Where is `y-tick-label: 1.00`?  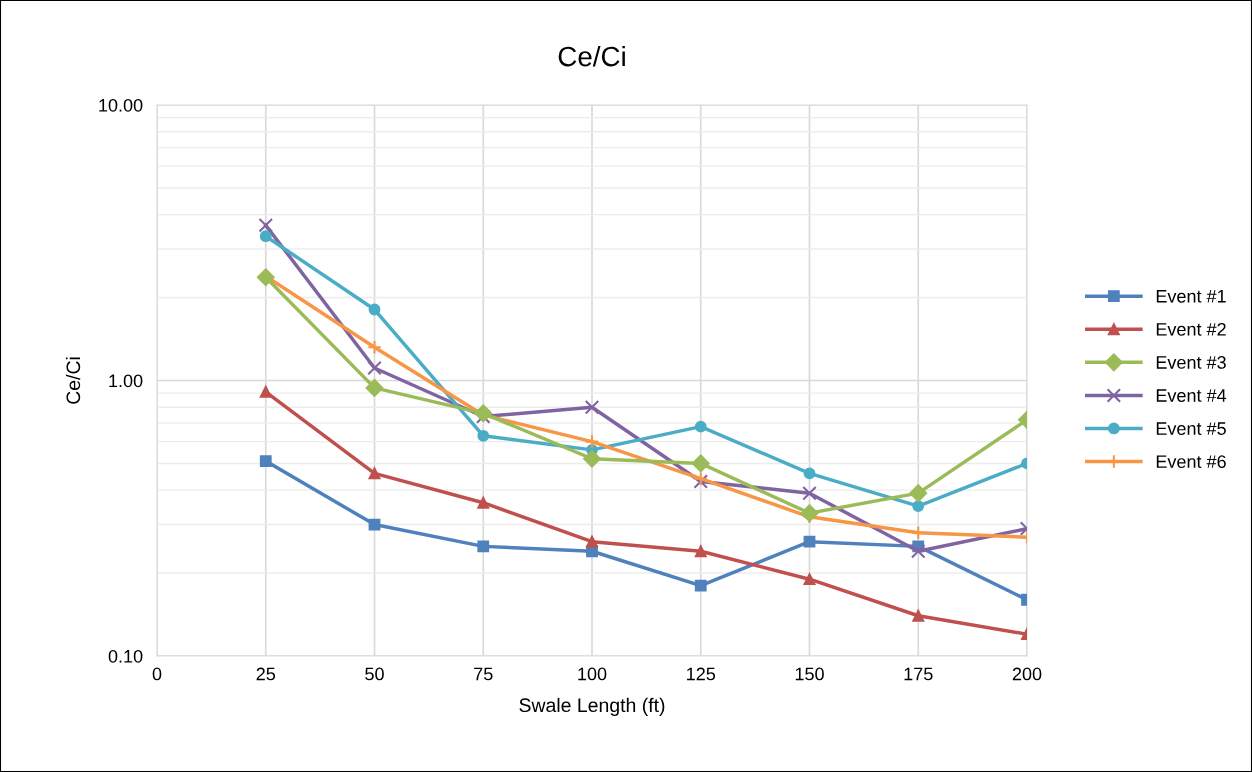 y-tick-label: 1.00 is located at coordinates (126, 381).